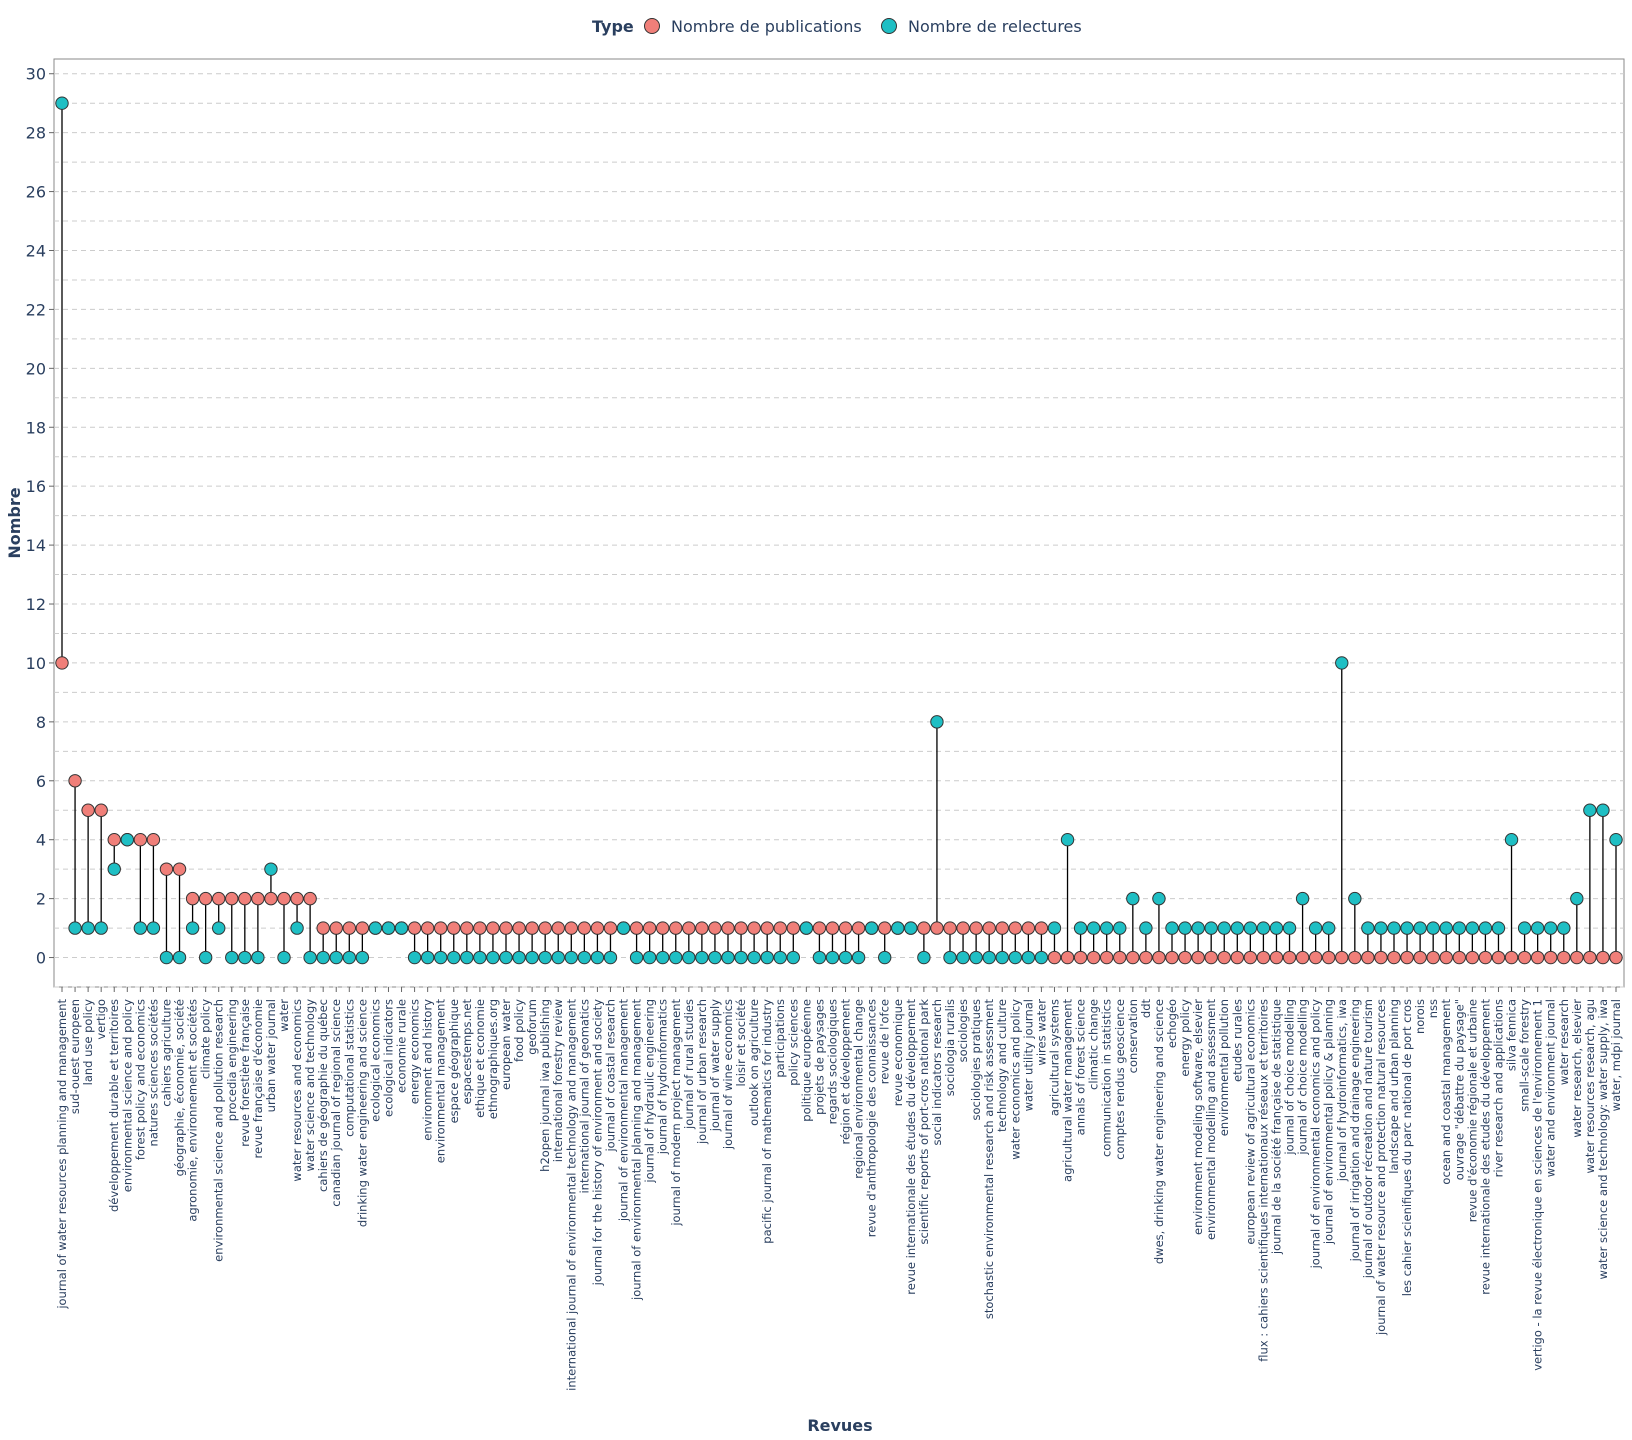 The height and width of the screenshot is (1440, 1632). I want to click on x-tick-label: procedia engineering, so click(232, 1060).